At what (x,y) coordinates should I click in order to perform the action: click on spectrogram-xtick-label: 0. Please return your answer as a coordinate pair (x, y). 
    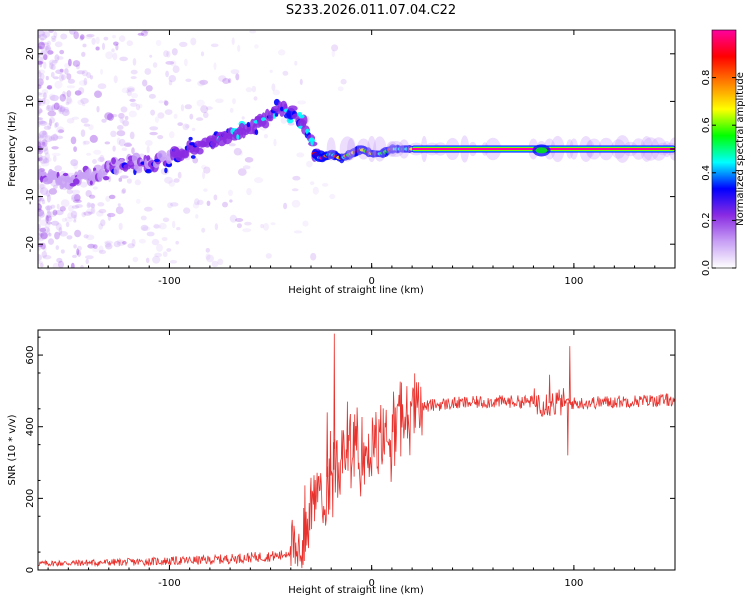
    Looking at the image, I should click on (371, 281).